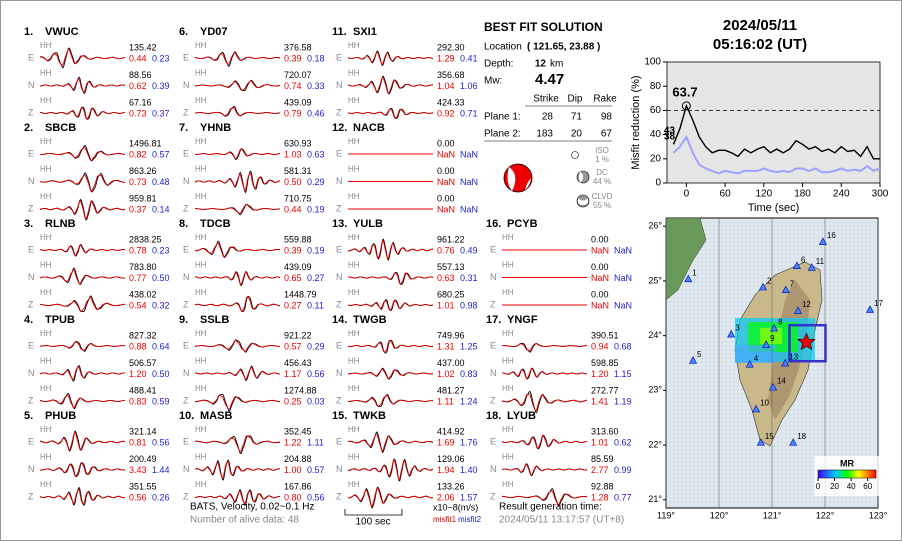  I want to click on misfit1: 1.20, so click(600, 374).